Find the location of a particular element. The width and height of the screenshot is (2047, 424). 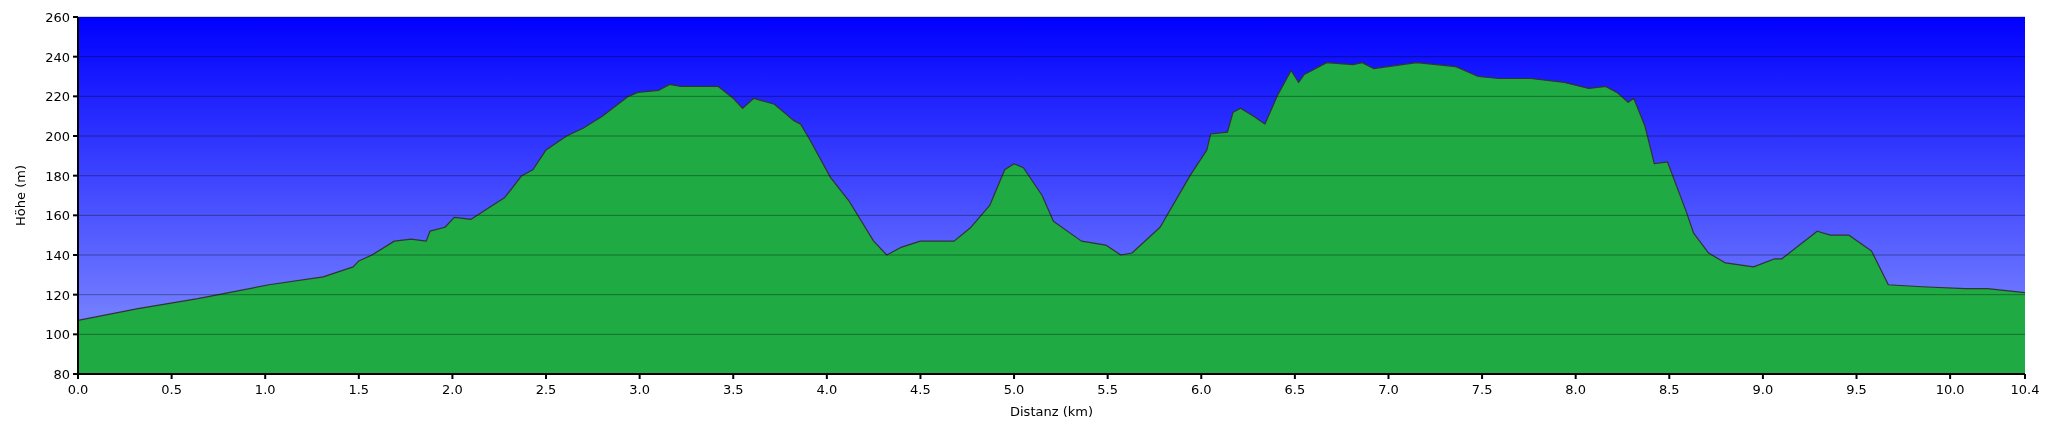

x-tick-label: 1.0 is located at coordinates (265, 389).